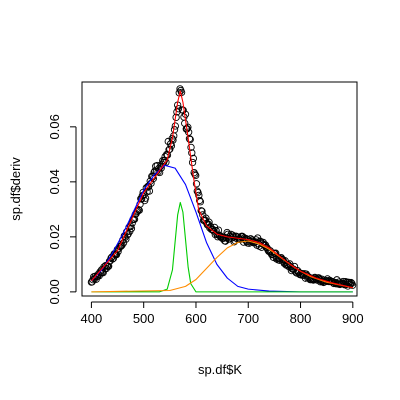 This screenshot has height=400, width=400. What do you see at coordinates (54, 181) in the screenshot?
I see `y-tick-label: 0.04` at bounding box center [54, 181].